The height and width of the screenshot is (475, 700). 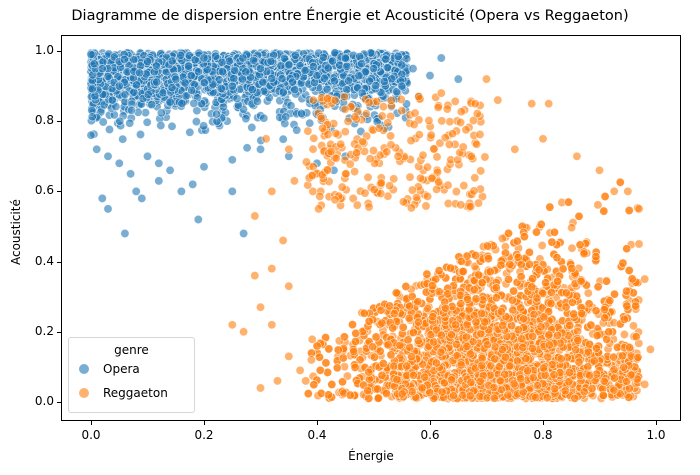 I want to click on legend-item-reggaeton: Reggaeton, so click(x=123, y=393).